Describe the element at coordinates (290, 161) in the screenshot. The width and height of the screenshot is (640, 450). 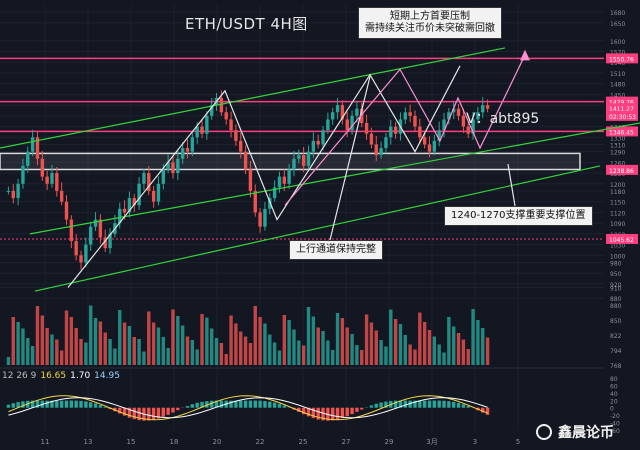
I see `support-zone` at that location.